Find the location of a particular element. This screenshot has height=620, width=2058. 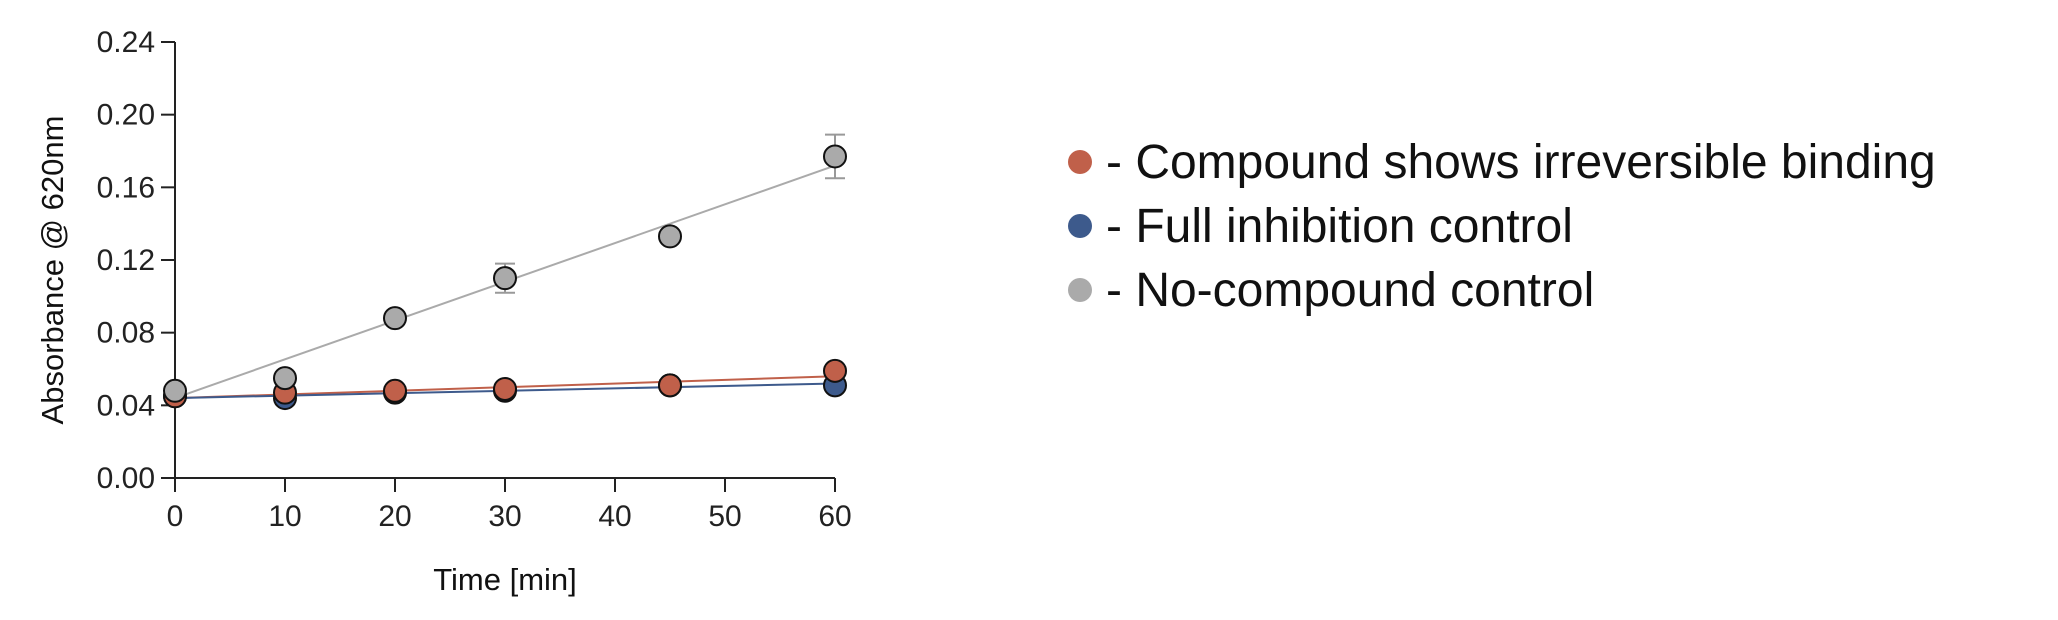

legend-item-compound: - Compound shows irreversible binding is located at coordinates (1502, 162).